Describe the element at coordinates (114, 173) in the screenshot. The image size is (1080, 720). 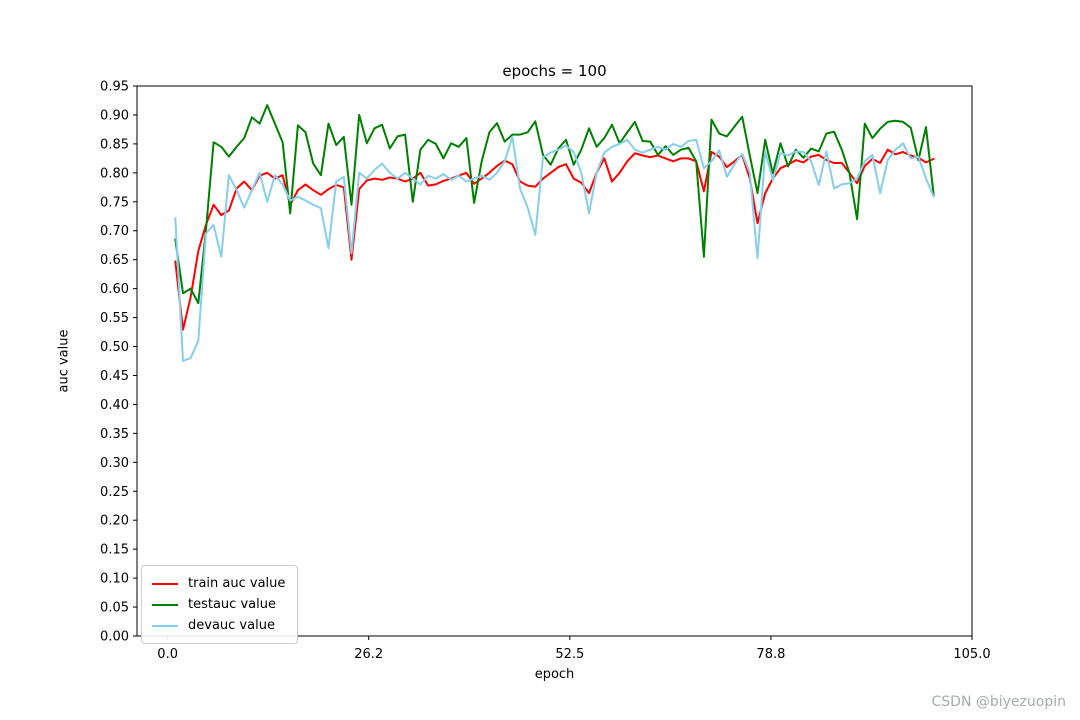
I see `y-tick-label: 0.80` at that location.